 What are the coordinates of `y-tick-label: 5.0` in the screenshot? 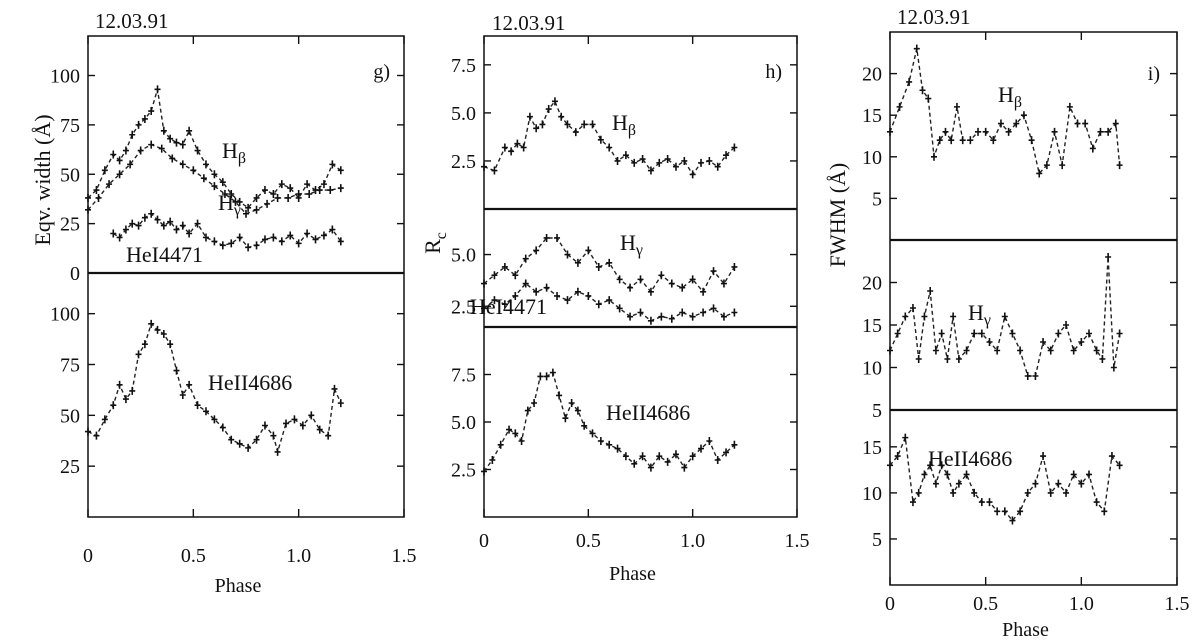 It's located at (463, 114).